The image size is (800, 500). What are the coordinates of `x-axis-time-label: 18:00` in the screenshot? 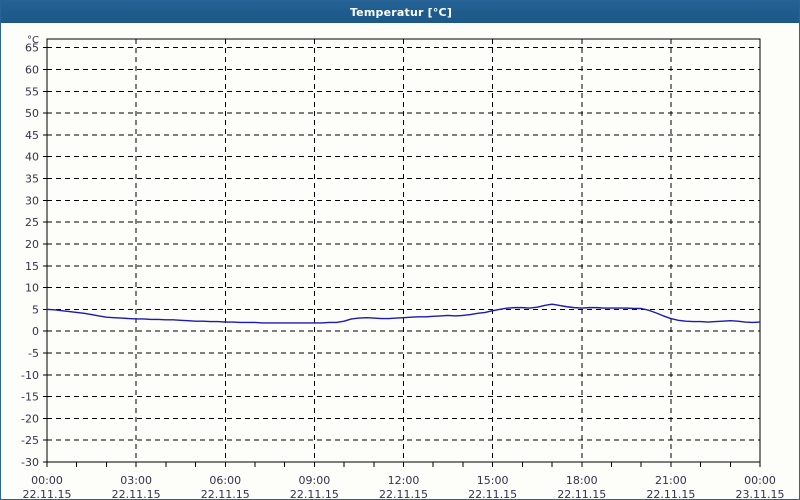 It's located at (582, 480).